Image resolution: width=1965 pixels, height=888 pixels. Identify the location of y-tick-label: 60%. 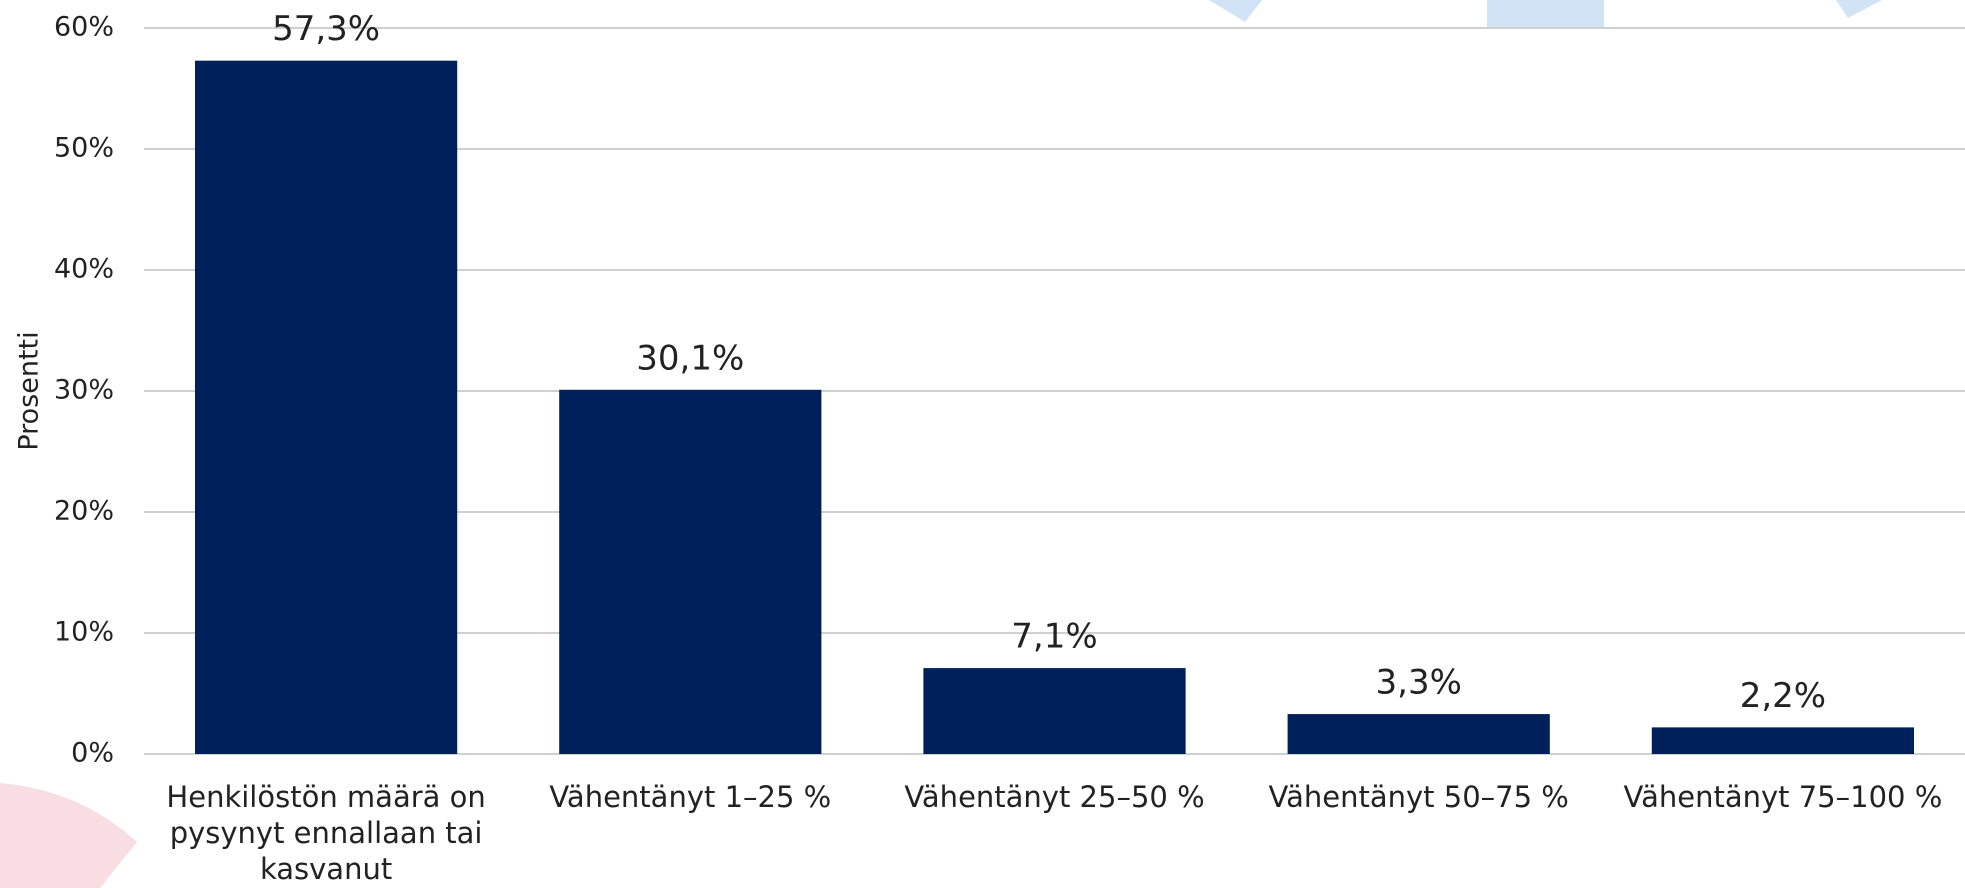
(84, 27).